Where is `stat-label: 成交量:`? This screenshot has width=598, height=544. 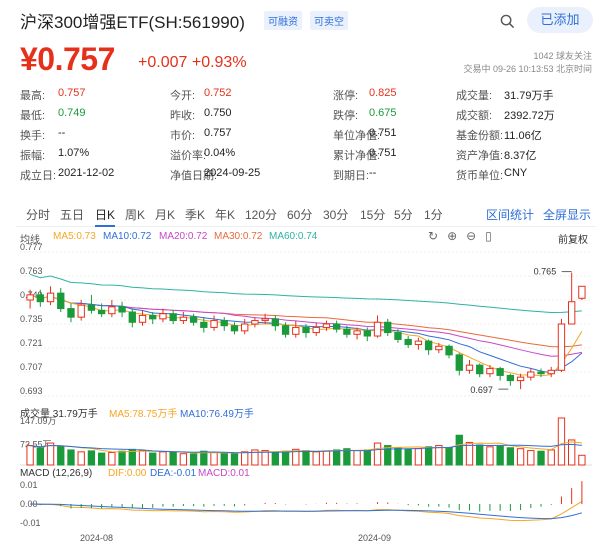 stat-label: 成交量: is located at coordinates (474, 96).